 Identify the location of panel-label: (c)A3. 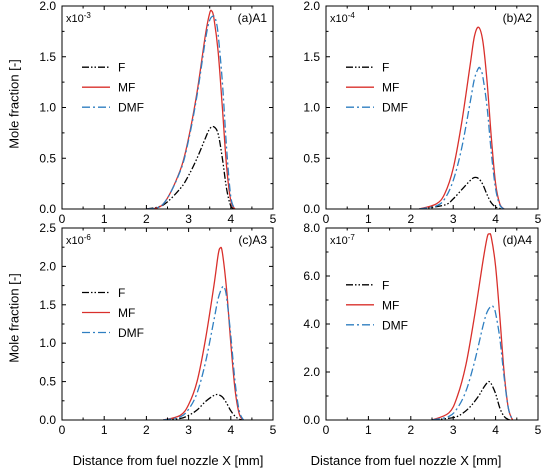
(252, 240).